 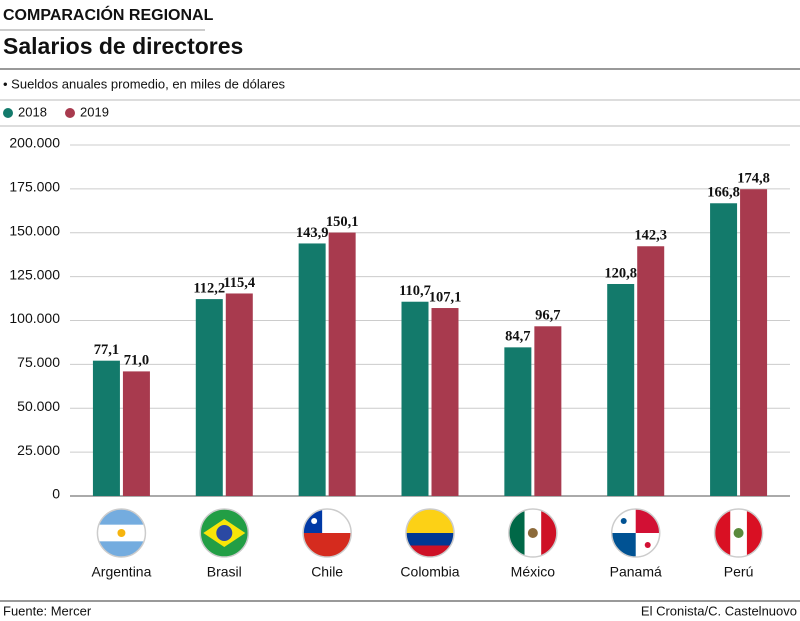 What do you see at coordinates (753, 179) in the screenshot?
I see `value-label: 174,8` at bounding box center [753, 179].